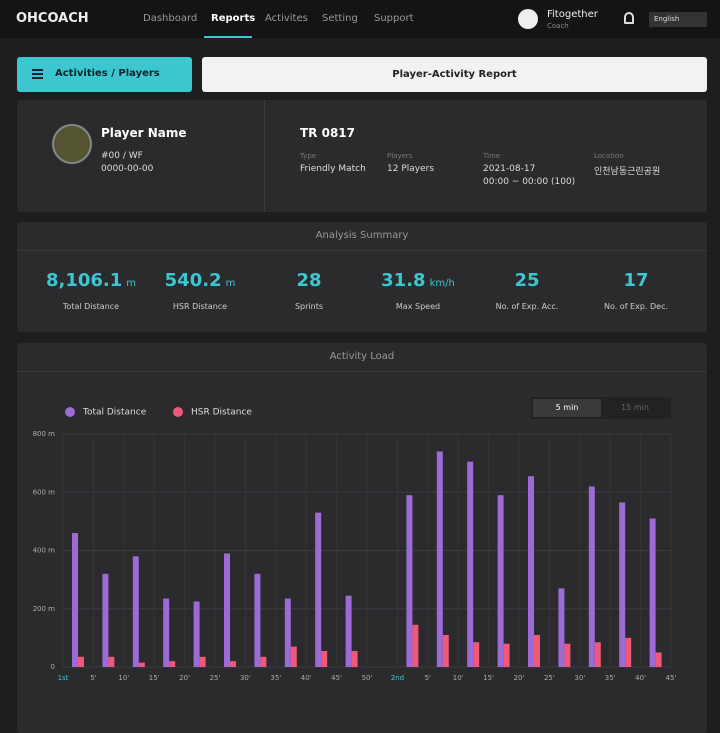  I want to click on x-tick-label: 50', so click(367, 678).